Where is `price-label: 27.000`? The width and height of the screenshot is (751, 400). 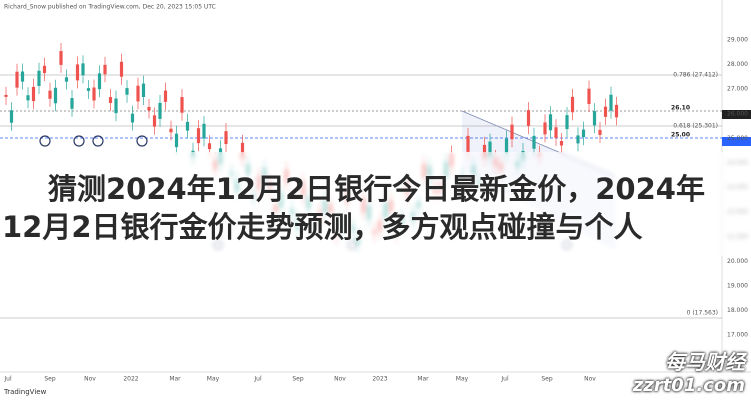
price-label: 27.000 is located at coordinates (737, 89).